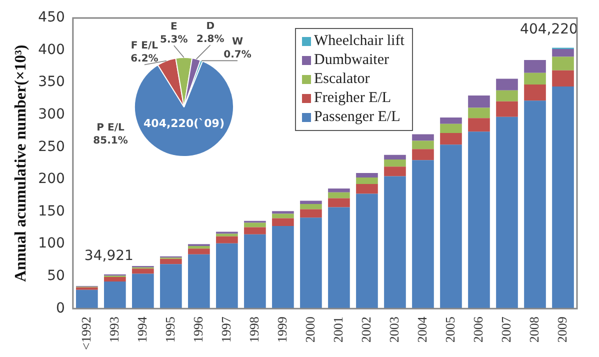 This screenshot has width=599, height=357. Describe the element at coordinates (210, 40) in the screenshot. I see `data-label: 2.8%` at that location.